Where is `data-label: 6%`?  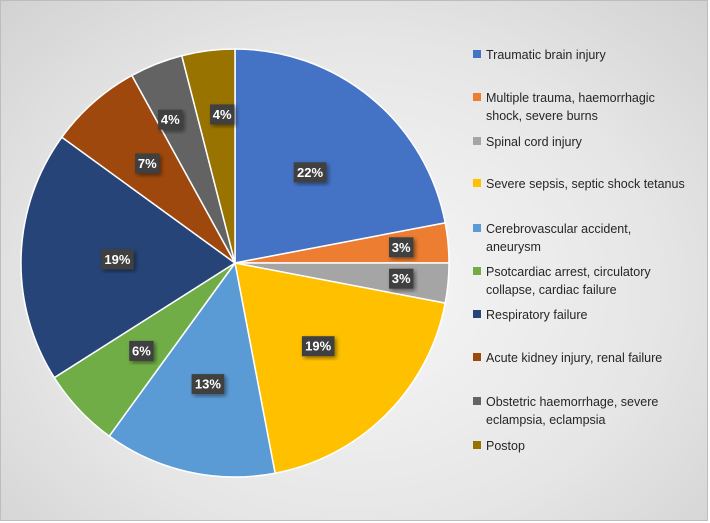
data-label: 6% is located at coordinates (141, 350).